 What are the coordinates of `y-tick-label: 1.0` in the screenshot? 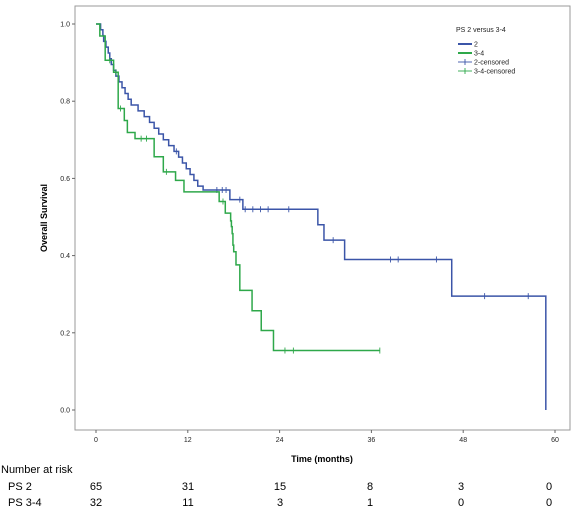 It's located at (65, 25).